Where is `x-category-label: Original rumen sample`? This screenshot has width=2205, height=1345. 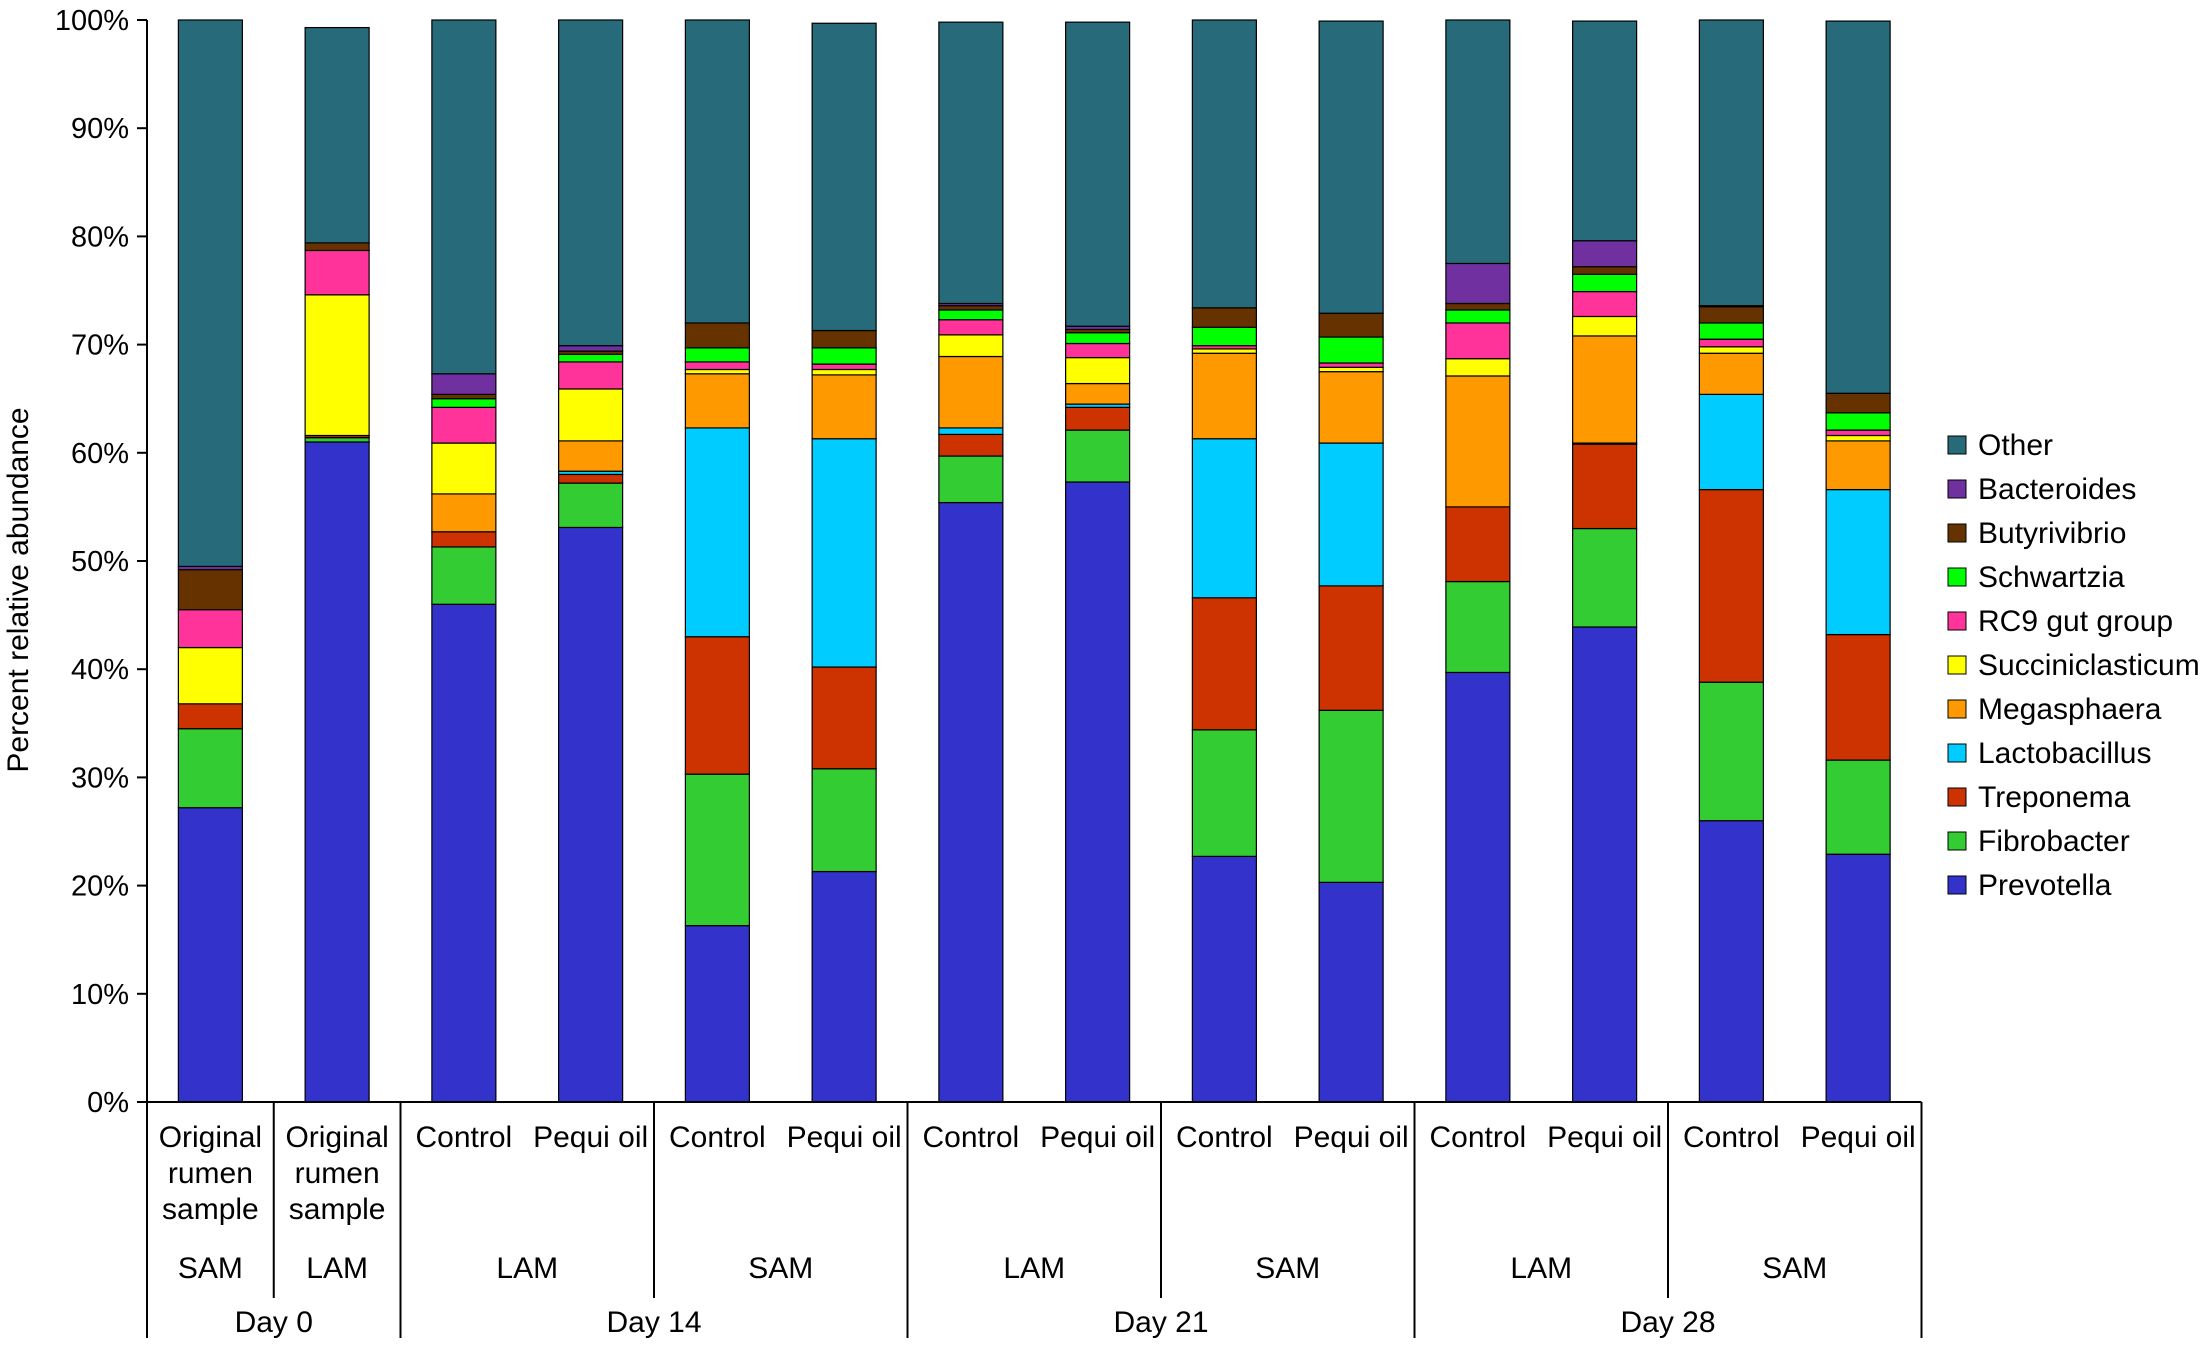
x-category-label: Original rumen sample is located at coordinates (336, 1173).